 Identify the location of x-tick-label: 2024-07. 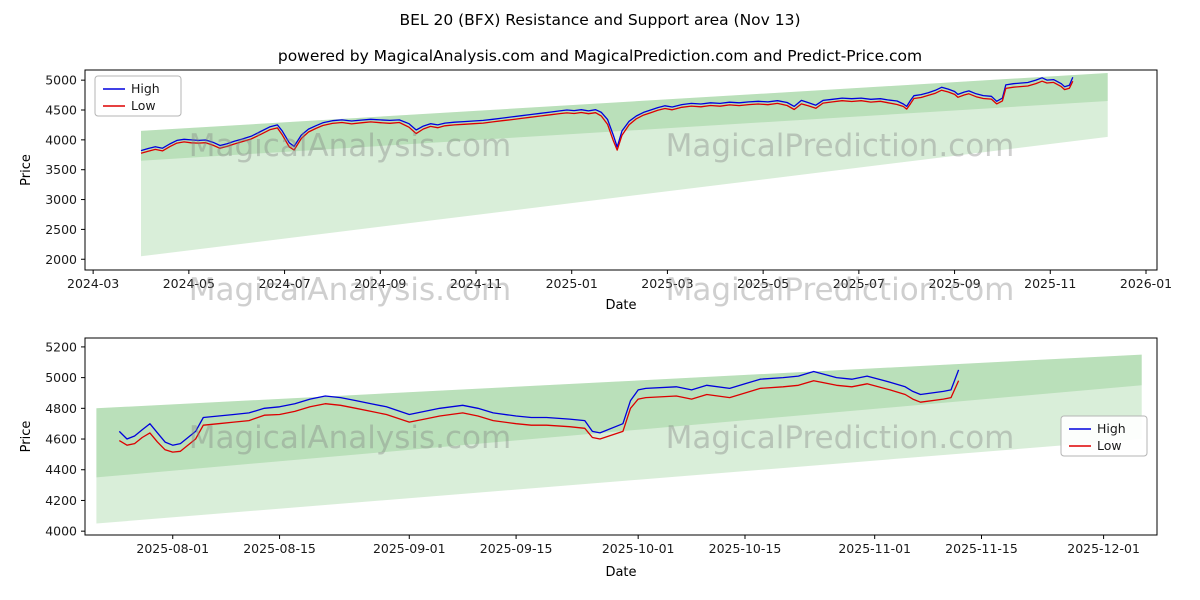
(284, 283).